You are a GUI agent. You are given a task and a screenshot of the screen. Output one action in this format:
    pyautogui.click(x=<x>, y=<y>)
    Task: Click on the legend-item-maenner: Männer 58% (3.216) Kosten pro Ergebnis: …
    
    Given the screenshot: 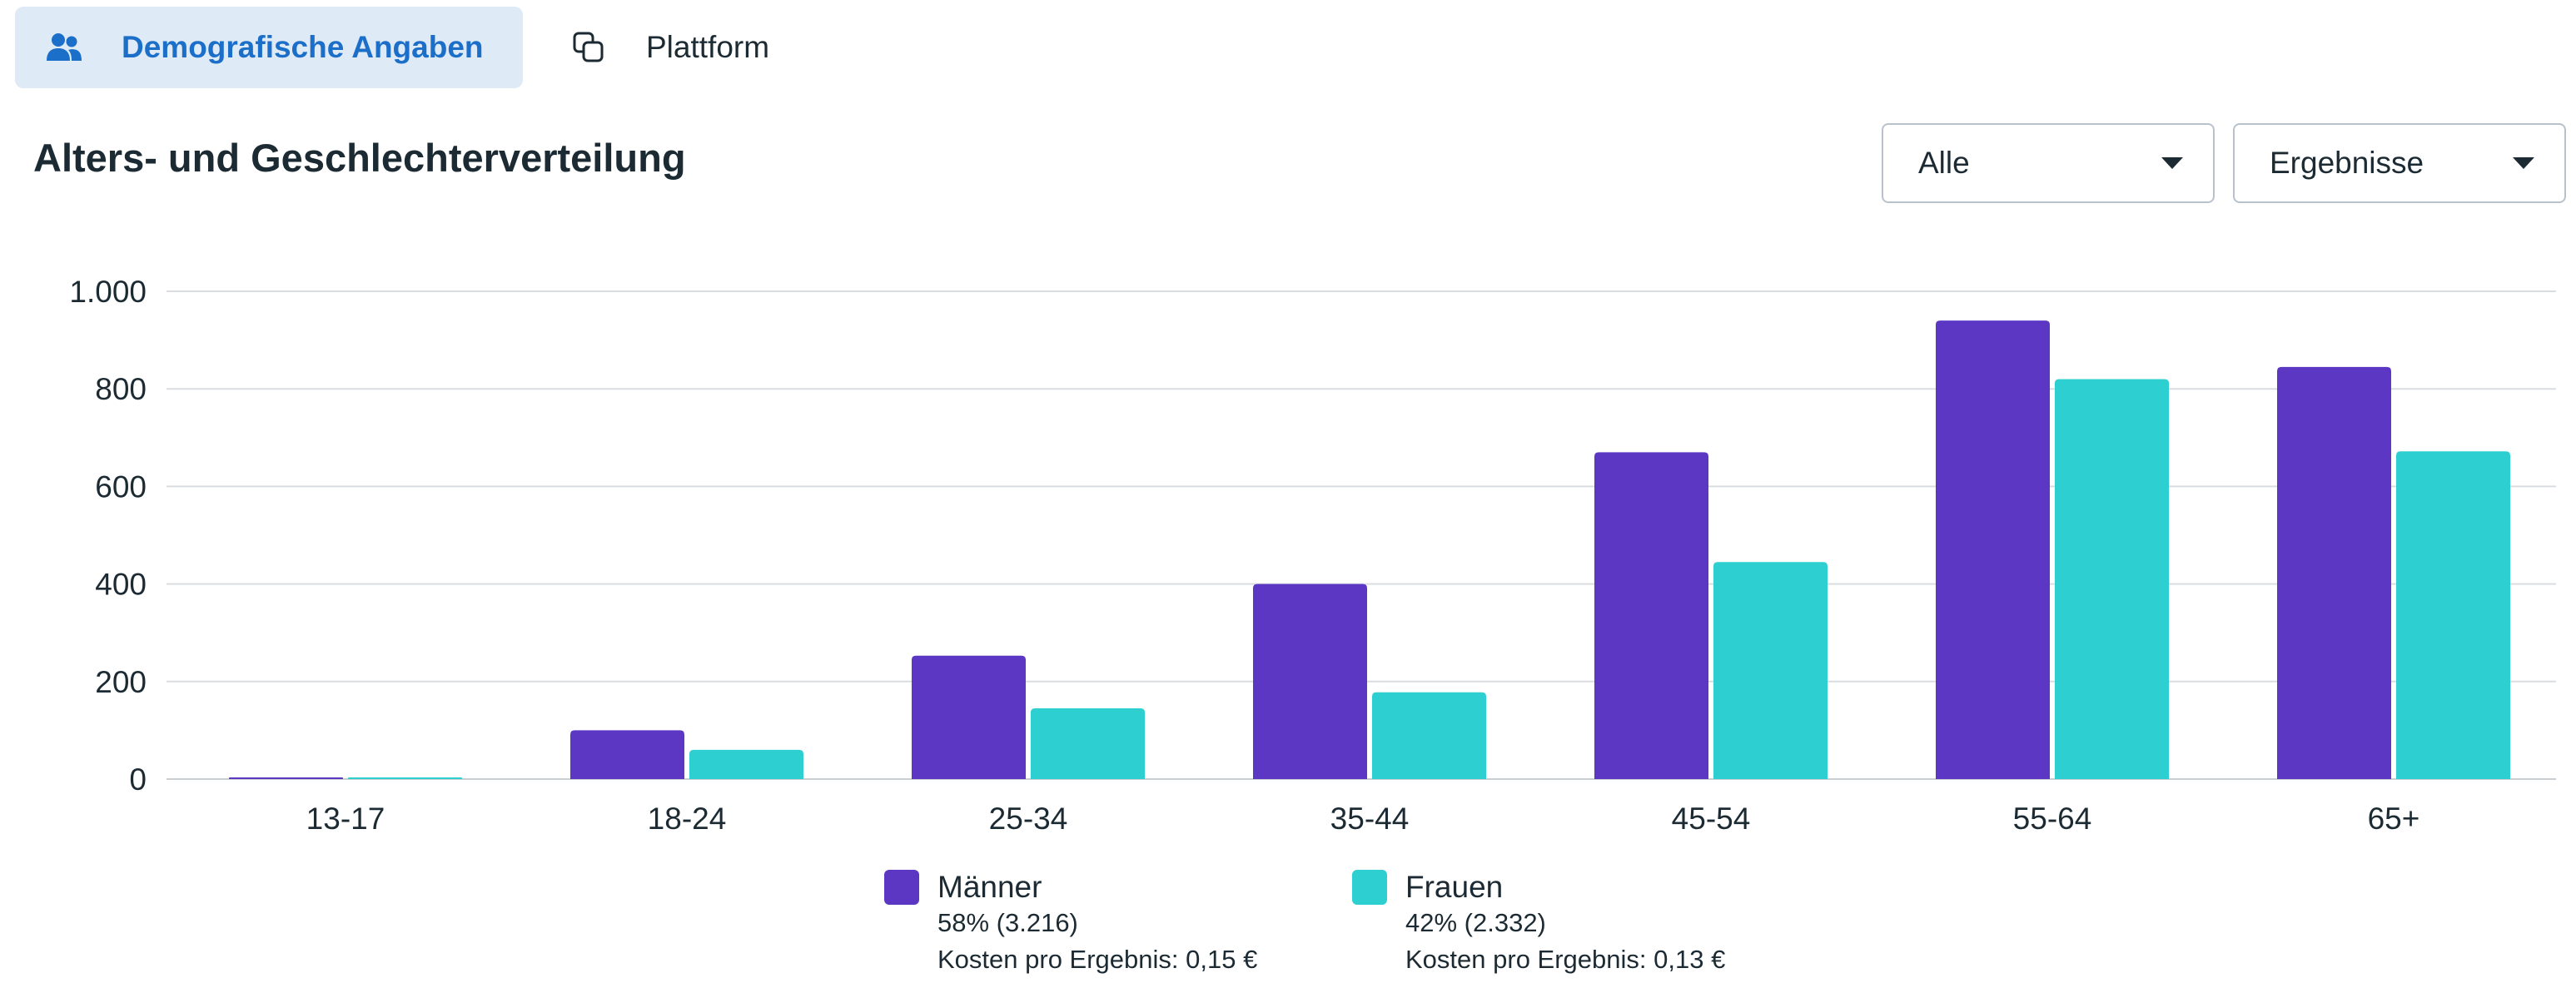 What is the action you would take?
    pyautogui.click(x=1070, y=924)
    